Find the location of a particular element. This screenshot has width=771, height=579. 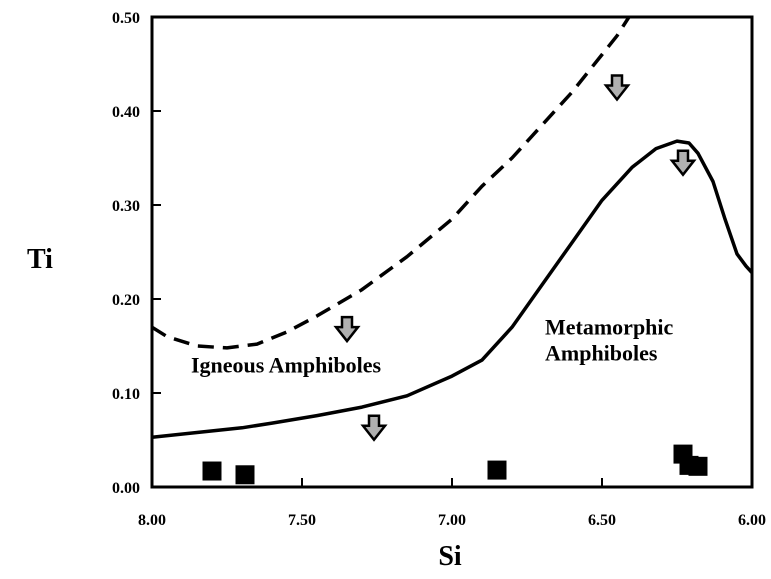

y-tick-label: 0.10 is located at coordinates (126, 394).